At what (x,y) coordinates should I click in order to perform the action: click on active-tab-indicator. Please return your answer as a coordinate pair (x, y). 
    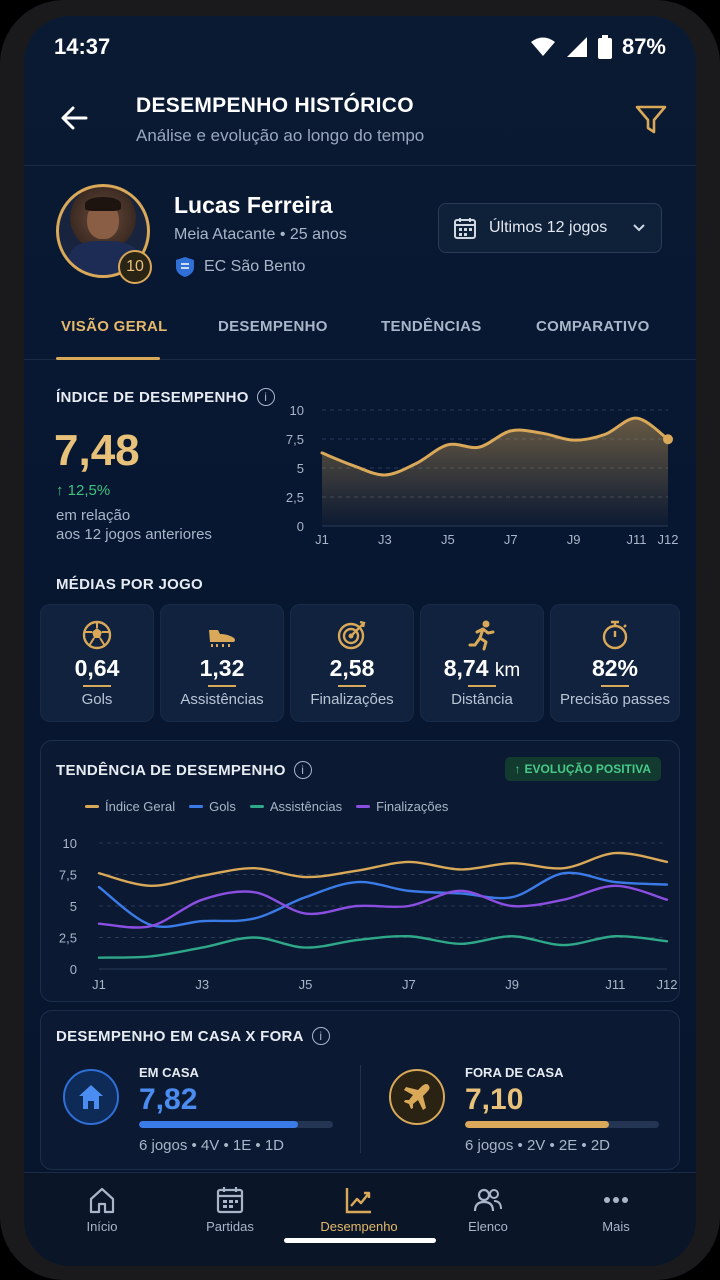
    Looking at the image, I should click on (108, 358).